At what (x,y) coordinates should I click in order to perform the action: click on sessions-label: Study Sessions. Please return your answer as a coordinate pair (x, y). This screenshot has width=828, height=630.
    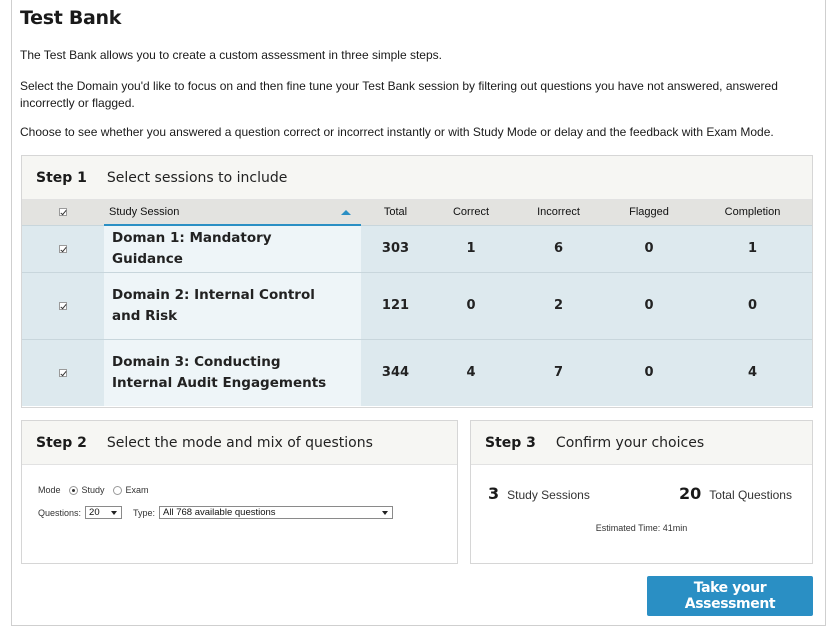
    Looking at the image, I should click on (548, 495).